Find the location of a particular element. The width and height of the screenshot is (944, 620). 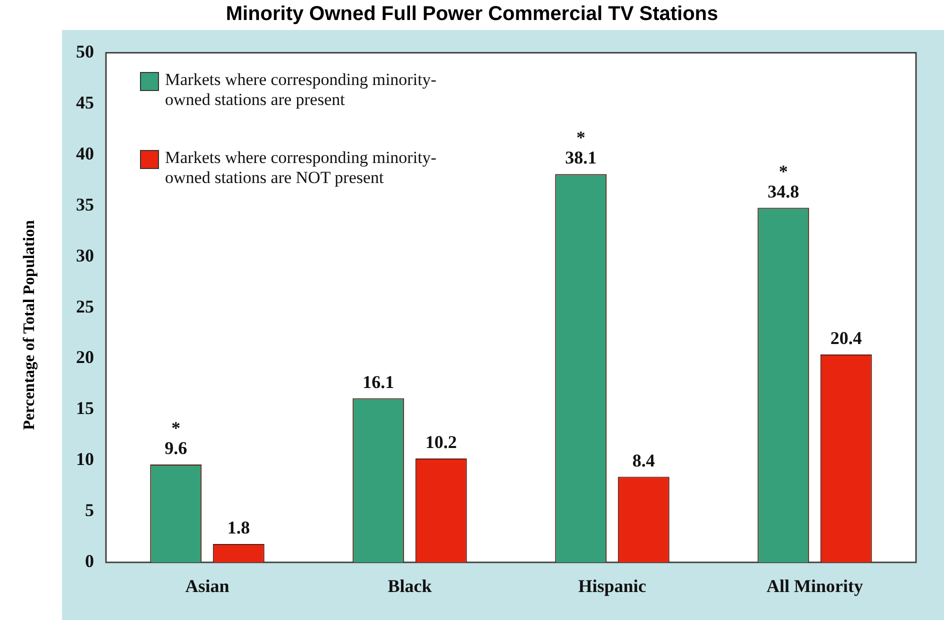

x-tick-label: Hispanic is located at coordinates (612, 586).